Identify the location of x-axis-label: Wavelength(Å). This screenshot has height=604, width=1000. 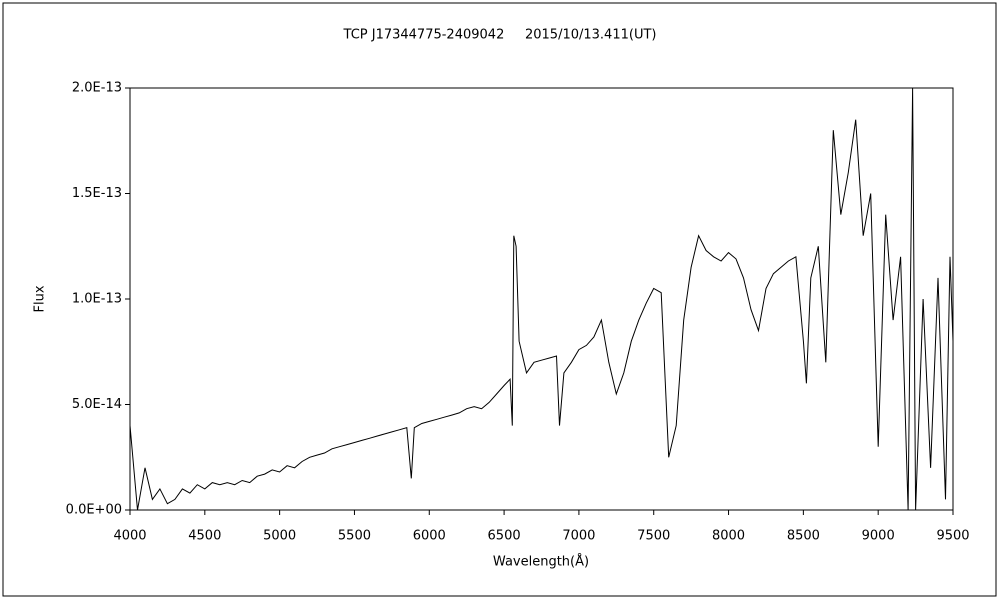
(541, 562).